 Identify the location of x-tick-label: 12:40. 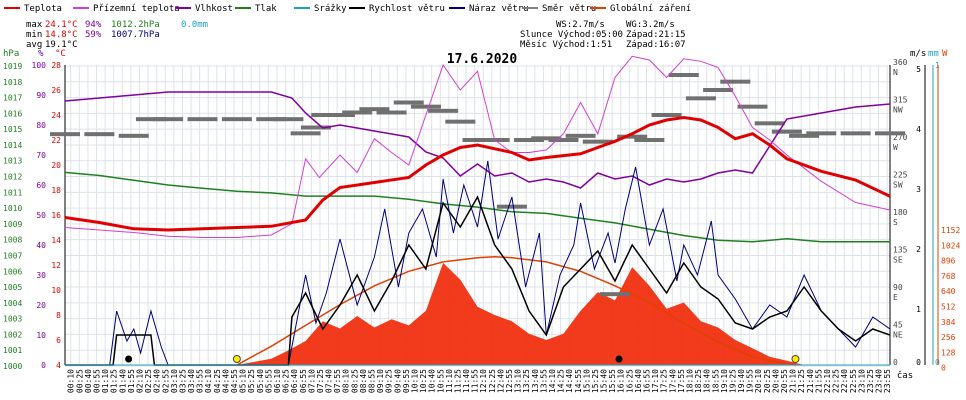
(500, 381).